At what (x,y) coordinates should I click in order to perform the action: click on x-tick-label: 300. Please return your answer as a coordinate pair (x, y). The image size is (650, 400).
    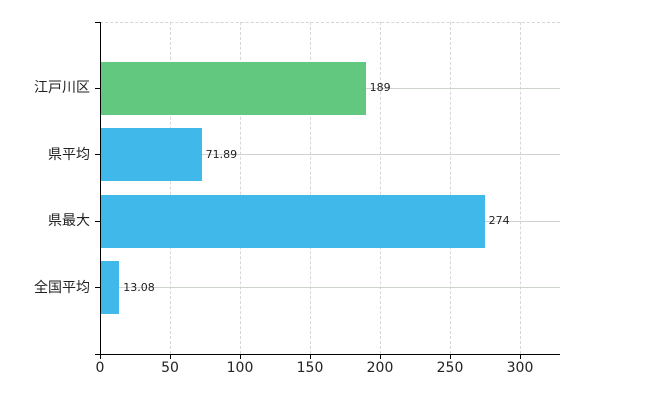
    Looking at the image, I should click on (520, 368).